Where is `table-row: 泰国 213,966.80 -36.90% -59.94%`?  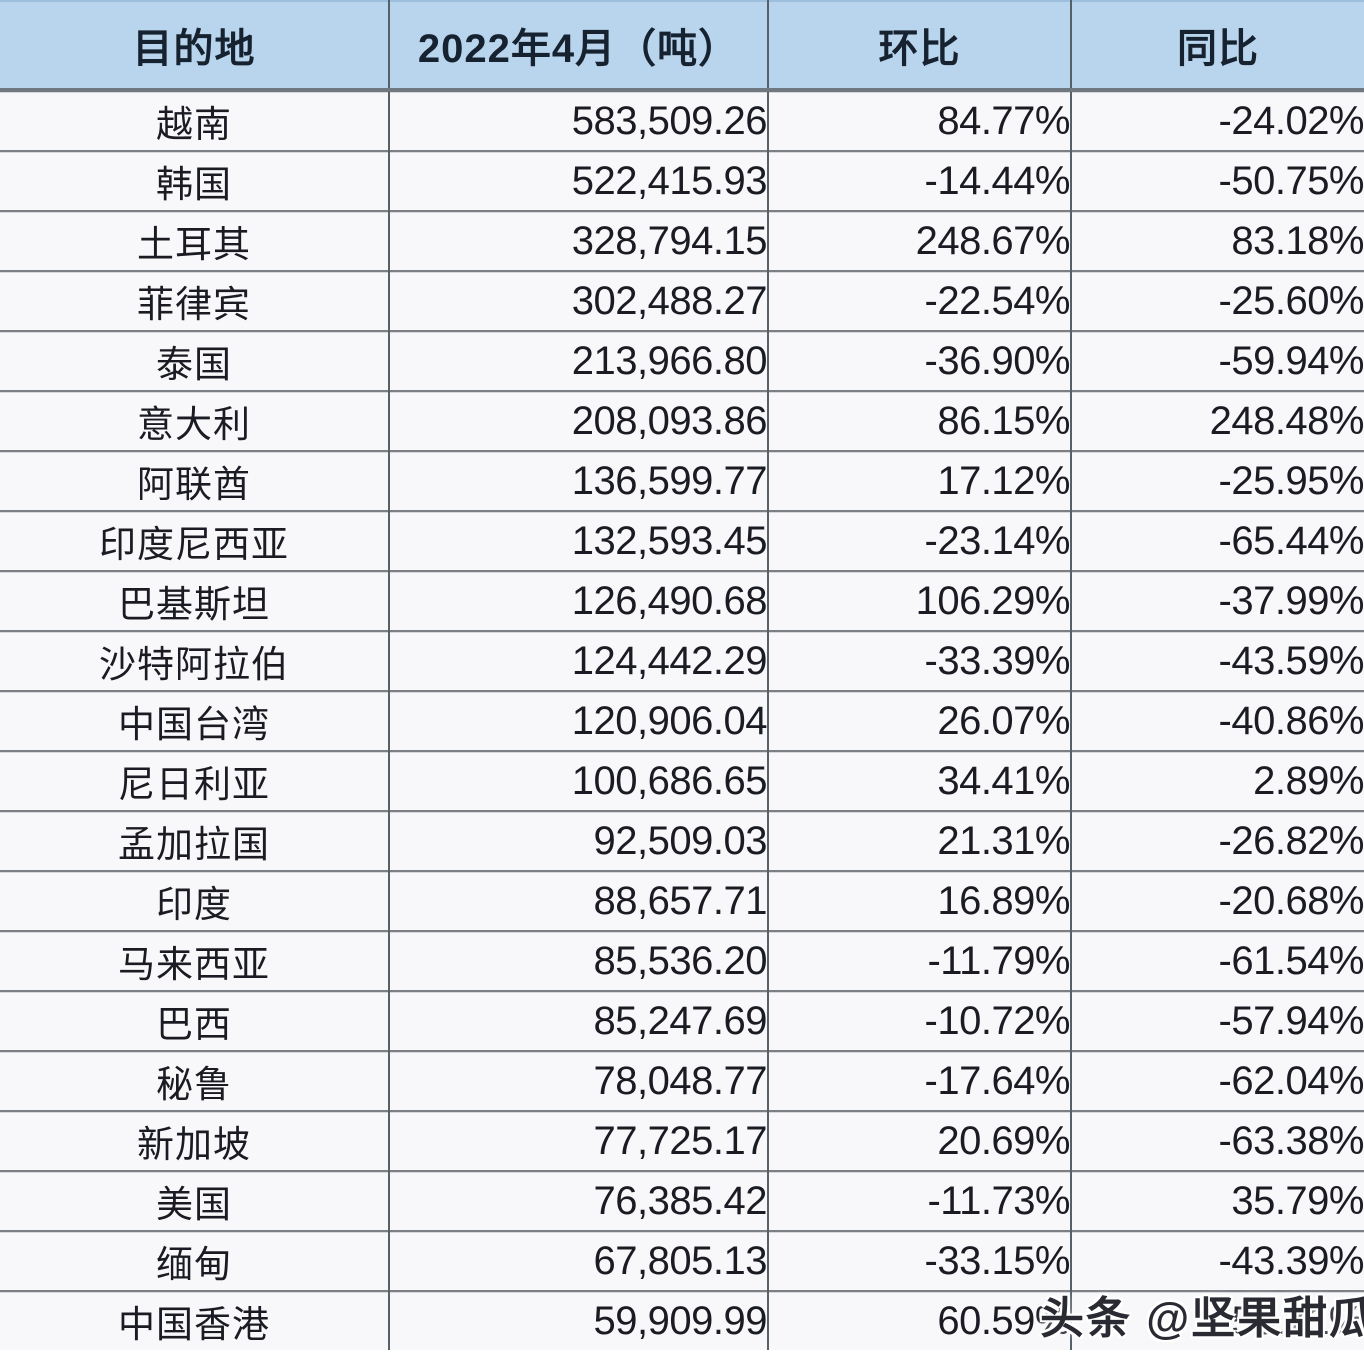 table-row: 泰国 213,966.80 -36.90% -59.94% is located at coordinates (682, 360).